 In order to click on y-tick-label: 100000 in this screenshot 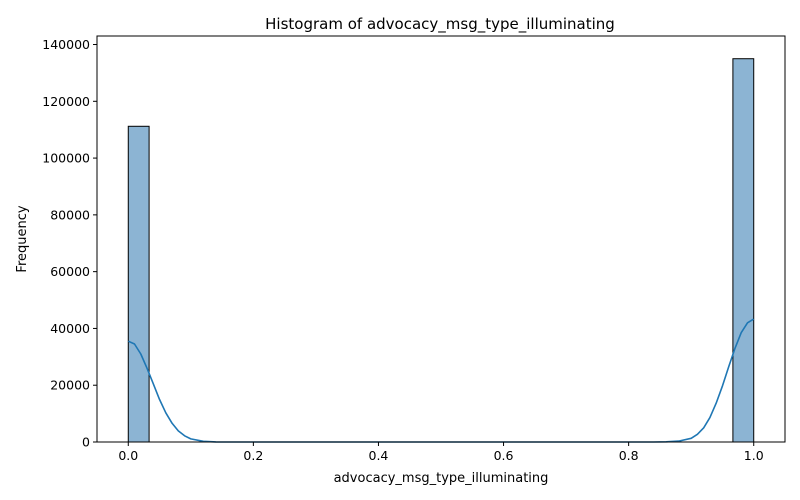, I will do `click(66, 158)`.